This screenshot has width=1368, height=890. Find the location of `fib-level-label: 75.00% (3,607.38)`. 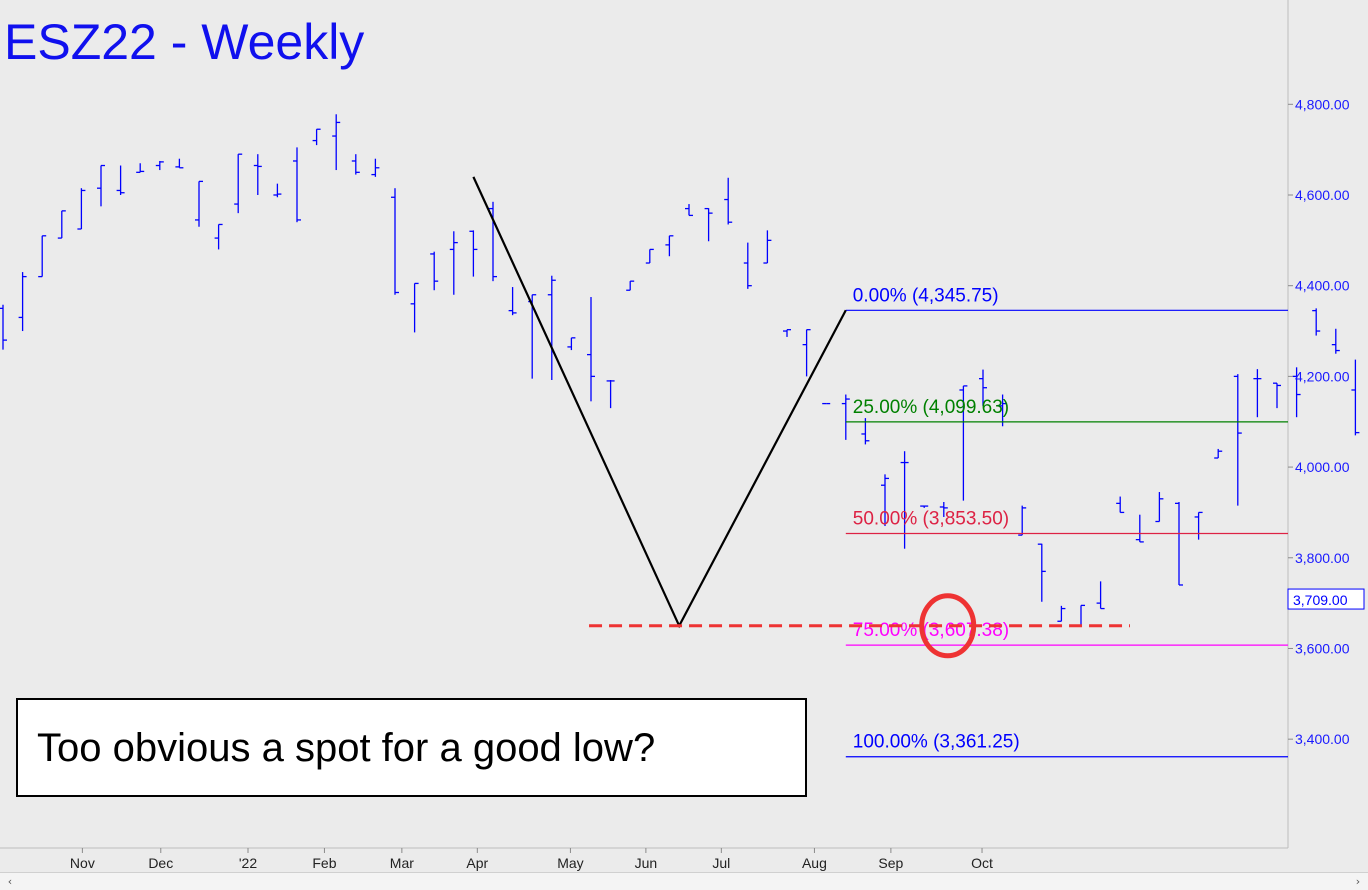

fib-level-label: 75.00% (3,607.38) is located at coordinates (931, 630).